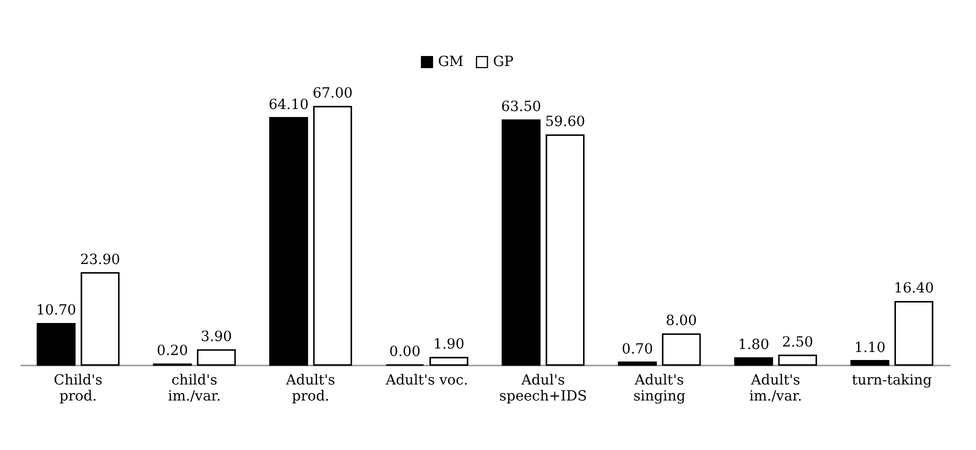 The height and width of the screenshot is (450, 976). Describe the element at coordinates (288, 104) in the screenshot. I see `data-label: 64.10` at that location.